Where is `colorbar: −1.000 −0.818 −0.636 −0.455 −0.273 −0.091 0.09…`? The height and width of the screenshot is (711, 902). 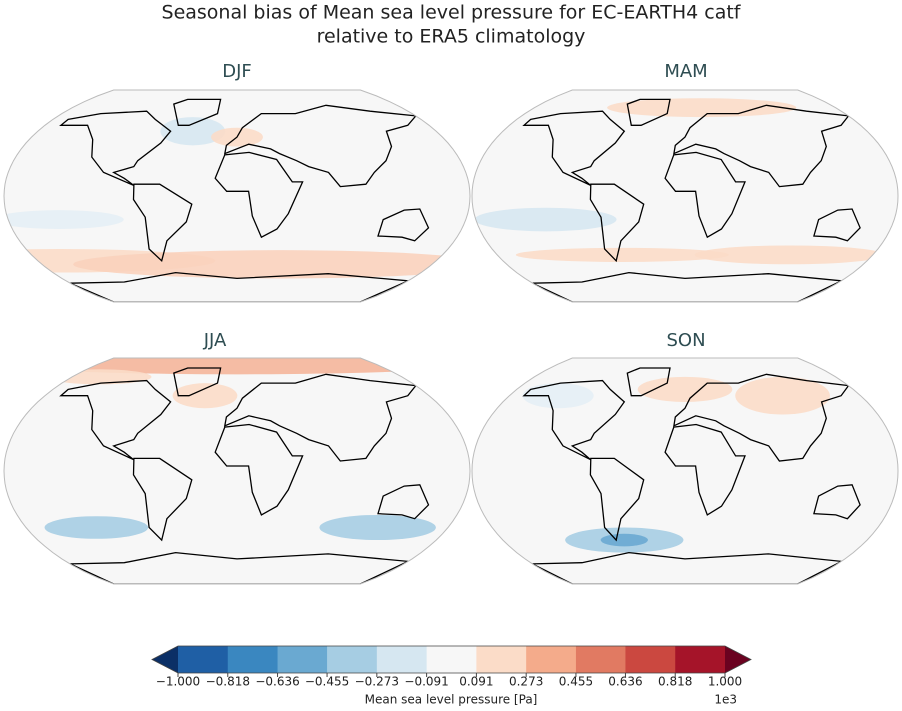 colorbar: −1.000 −0.818 −0.636 −0.455 −0.273 −0.091 0.09… is located at coordinates (451, 667).